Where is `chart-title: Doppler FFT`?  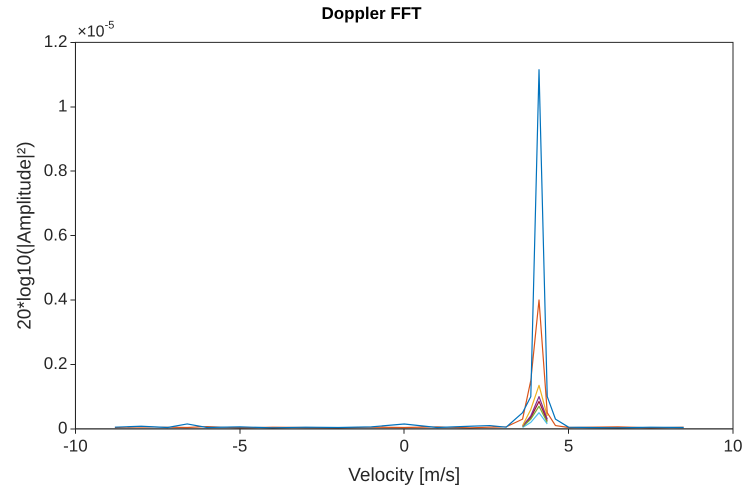
chart-title: Doppler FFT is located at coordinates (371, 13).